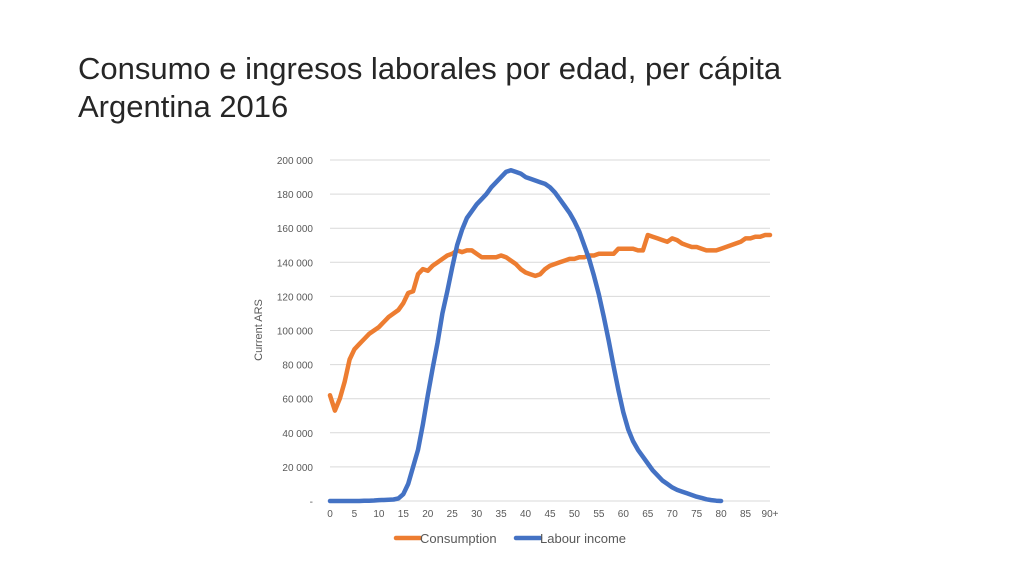 This screenshot has width=1024, height=576. What do you see at coordinates (297, 400) in the screenshot?
I see `y-tick-label: 60 000` at bounding box center [297, 400].